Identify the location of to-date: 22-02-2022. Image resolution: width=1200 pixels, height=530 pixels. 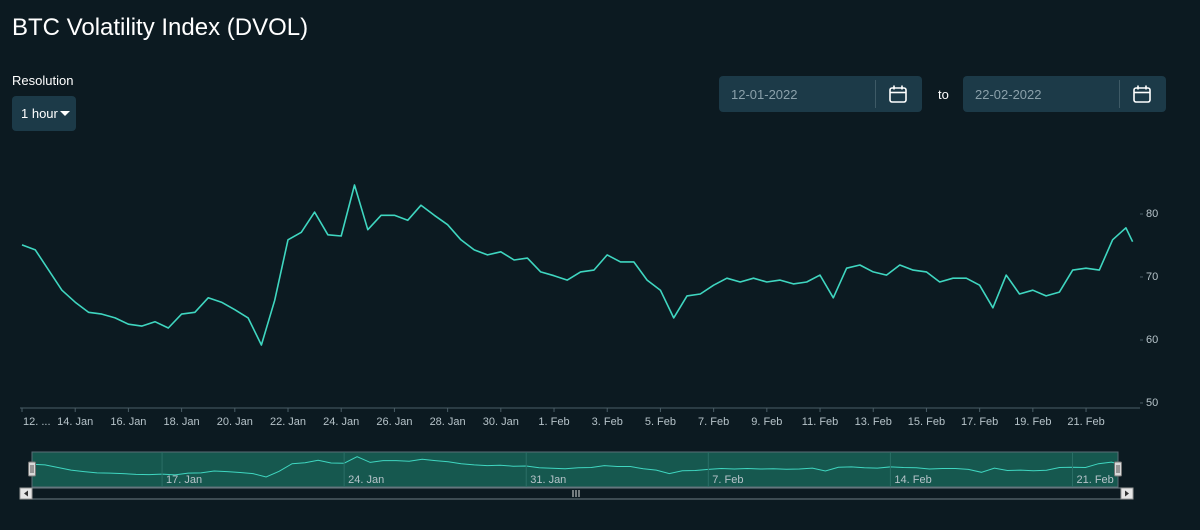
(1008, 94).